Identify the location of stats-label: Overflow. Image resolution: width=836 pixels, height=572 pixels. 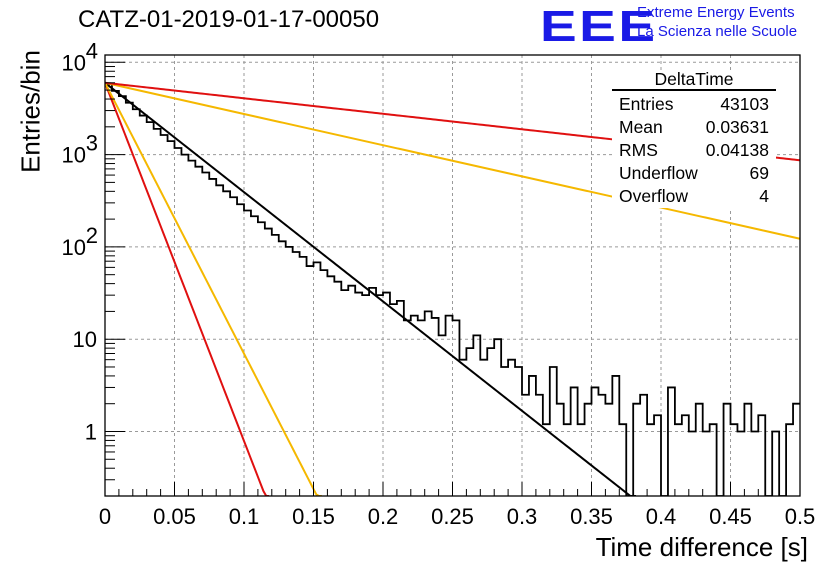
(653, 196).